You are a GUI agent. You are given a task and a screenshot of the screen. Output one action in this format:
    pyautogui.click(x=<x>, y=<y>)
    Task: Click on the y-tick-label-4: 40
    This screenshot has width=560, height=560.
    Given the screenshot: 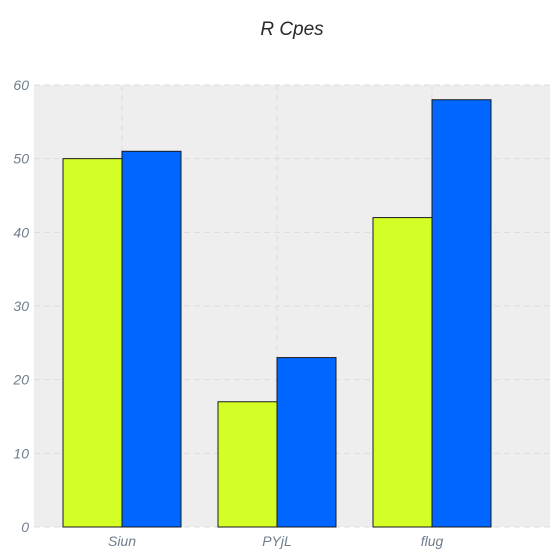 What is the action you would take?
    pyautogui.click(x=21, y=232)
    